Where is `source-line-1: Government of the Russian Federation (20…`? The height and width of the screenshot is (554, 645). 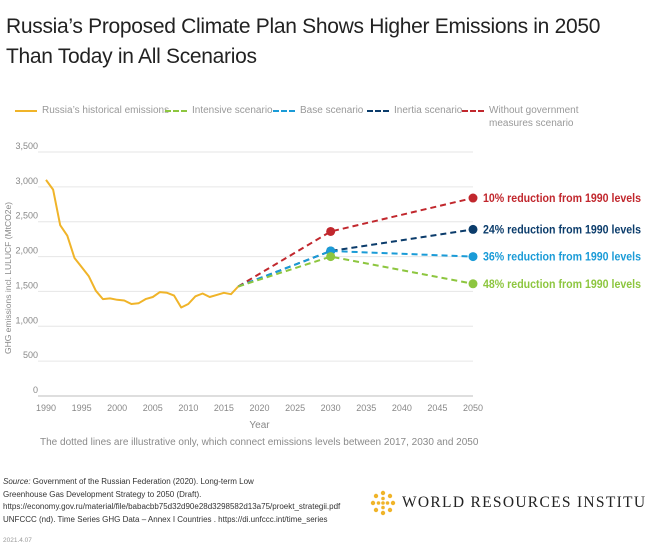
source-line-1: Government of the Russian Federation (20… is located at coordinates (142, 481).